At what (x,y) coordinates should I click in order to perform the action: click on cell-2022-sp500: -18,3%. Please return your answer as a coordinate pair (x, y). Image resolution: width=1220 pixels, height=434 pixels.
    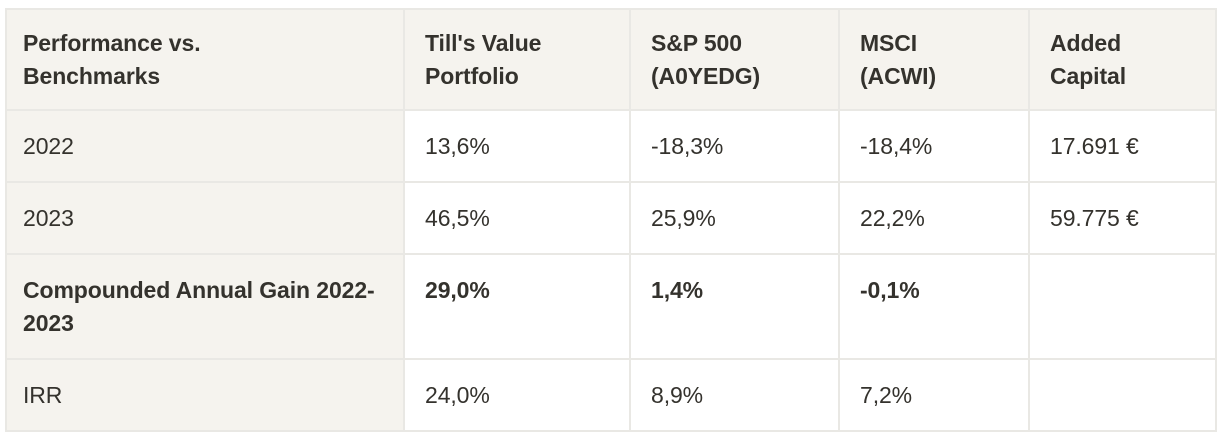
    Looking at the image, I should click on (734, 146).